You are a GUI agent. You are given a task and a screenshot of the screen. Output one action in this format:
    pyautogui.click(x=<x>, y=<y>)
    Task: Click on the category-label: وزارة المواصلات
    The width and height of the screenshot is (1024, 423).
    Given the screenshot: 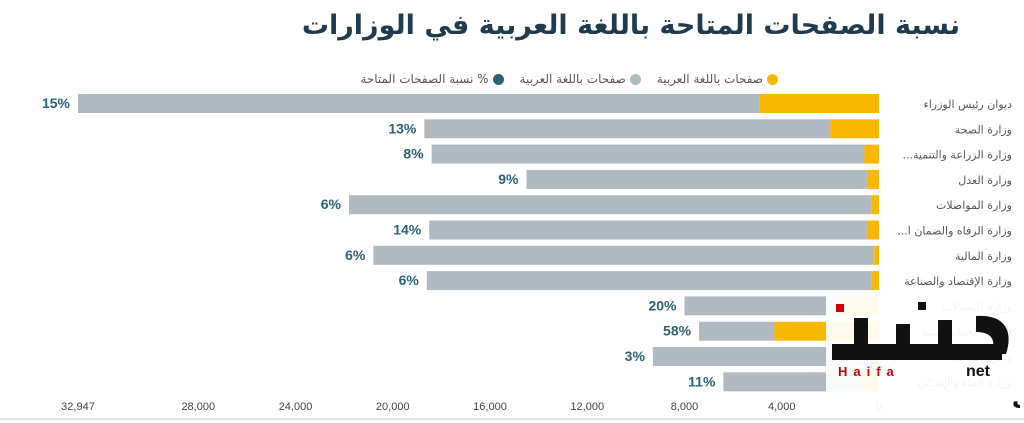 What is the action you would take?
    pyautogui.click(x=974, y=205)
    